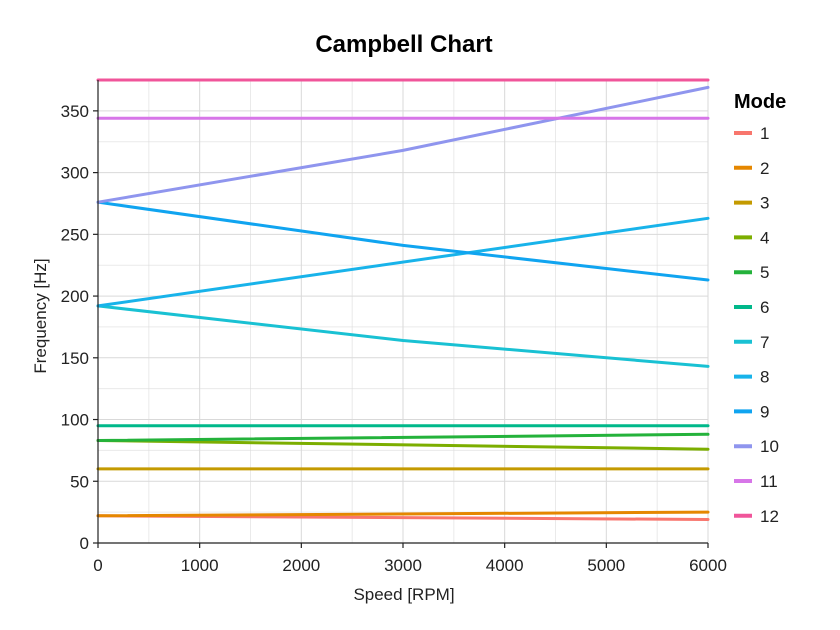  I want to click on legend-label: 9, so click(764, 411).